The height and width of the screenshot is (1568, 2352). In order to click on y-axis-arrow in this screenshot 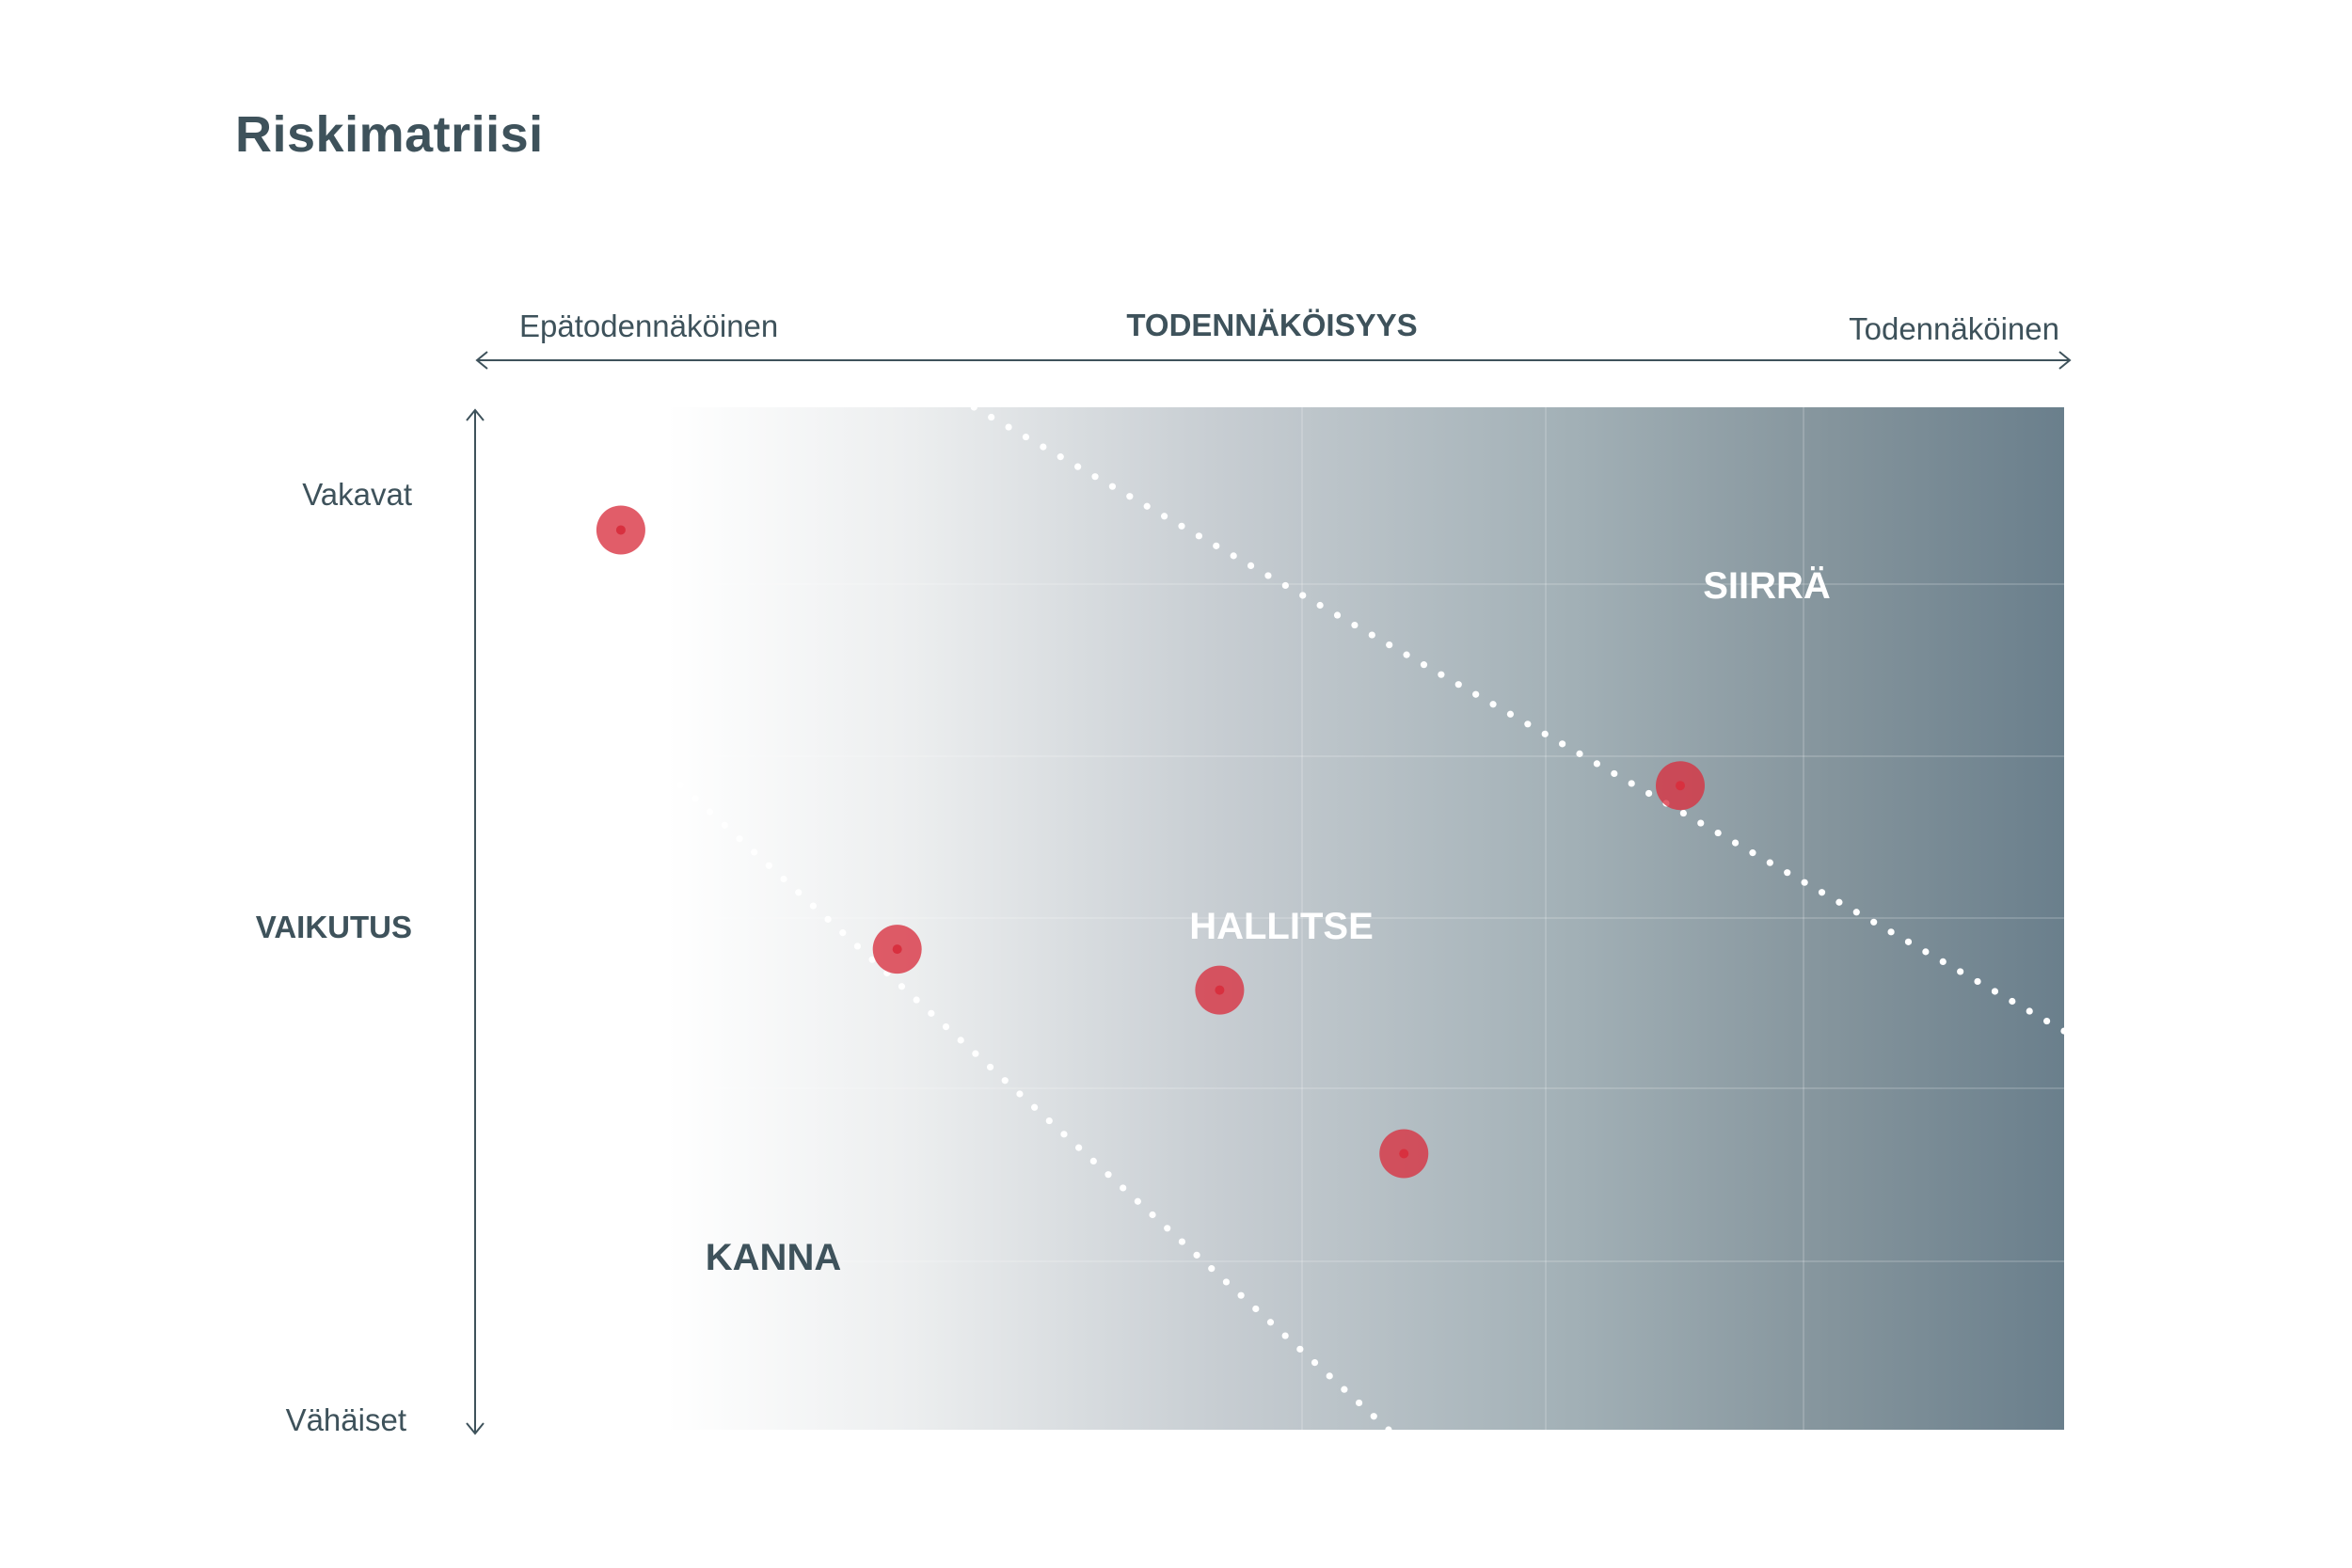, I will do `click(475, 922)`.